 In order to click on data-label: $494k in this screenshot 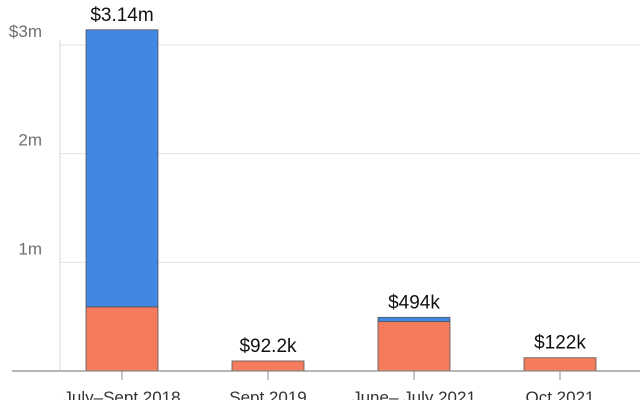, I will do `click(414, 302)`.